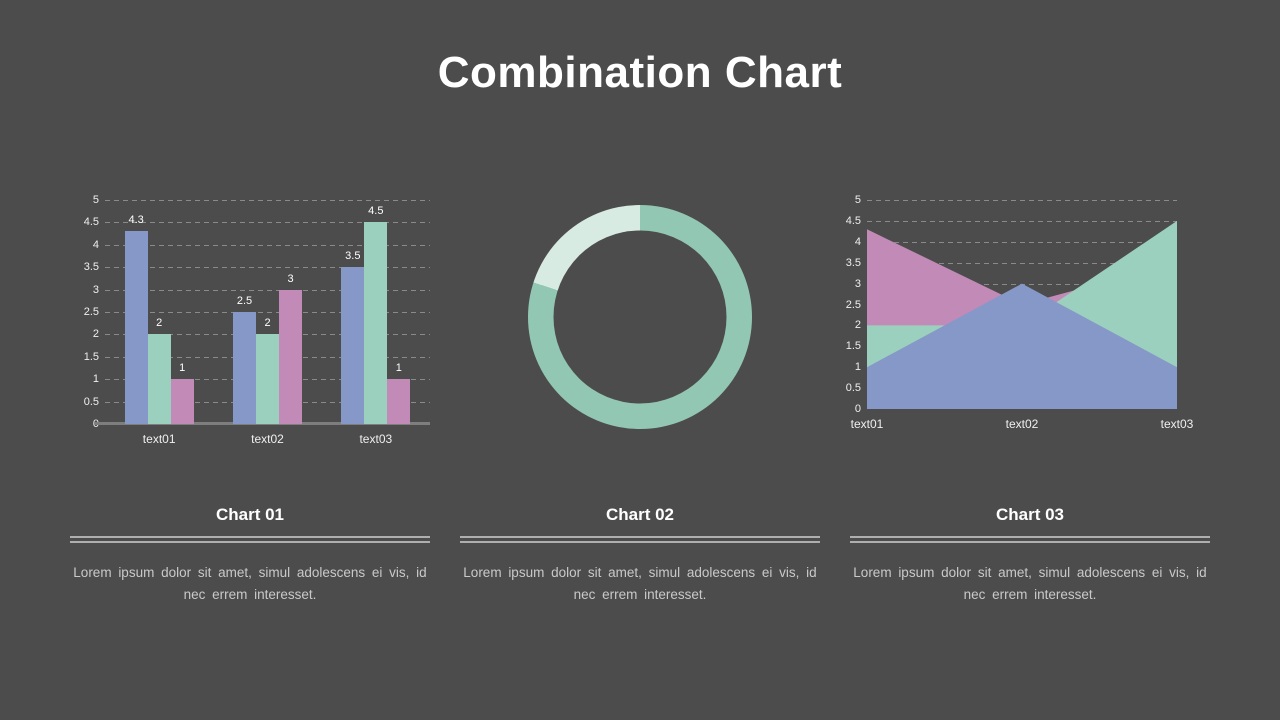 This screenshot has height=720, width=1280. What do you see at coordinates (244, 301) in the screenshot?
I see `value-label: 2.5` at bounding box center [244, 301].